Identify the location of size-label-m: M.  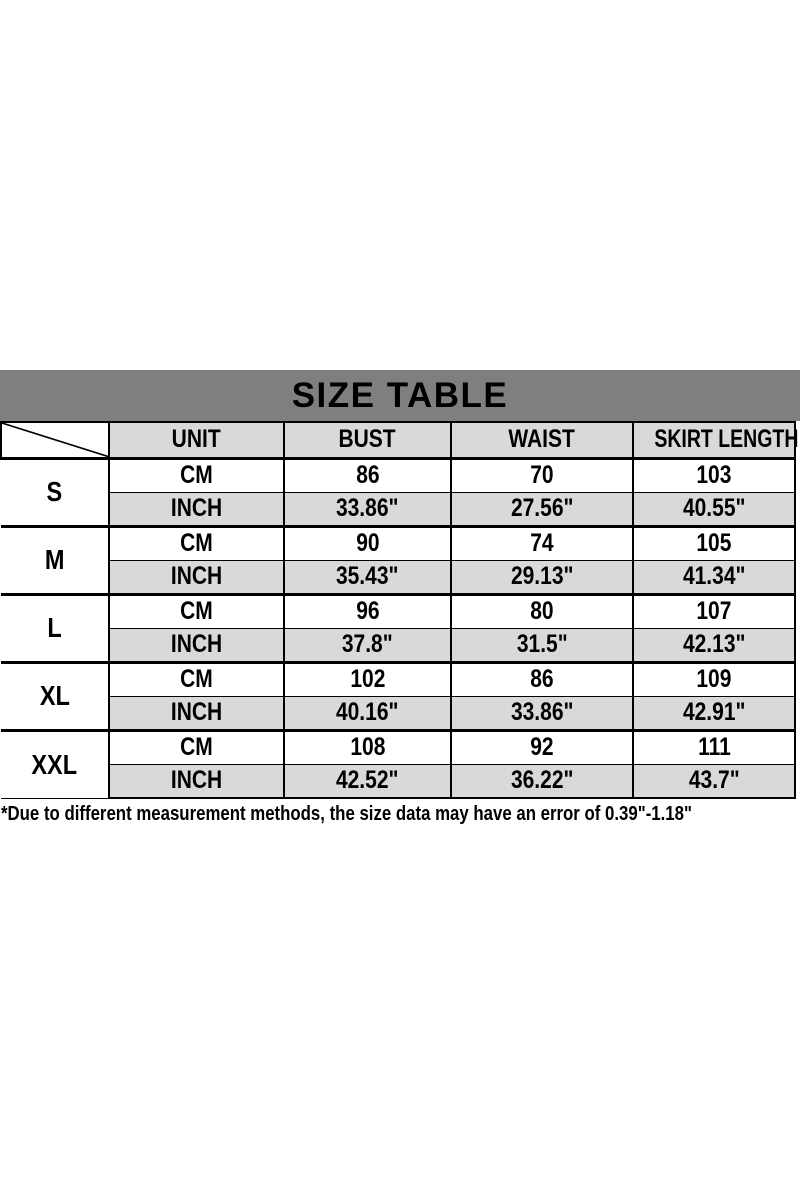
(55, 559).